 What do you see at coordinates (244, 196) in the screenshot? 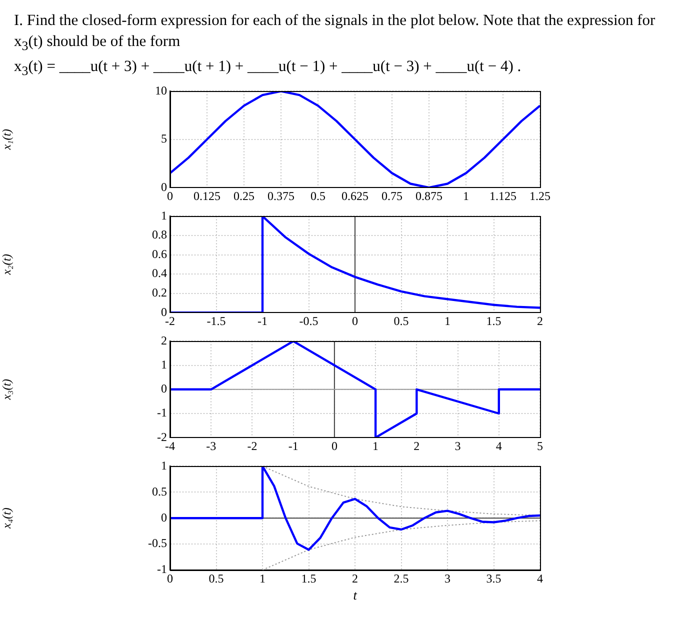
I see `x-tick-label: 0.25` at bounding box center [244, 196].